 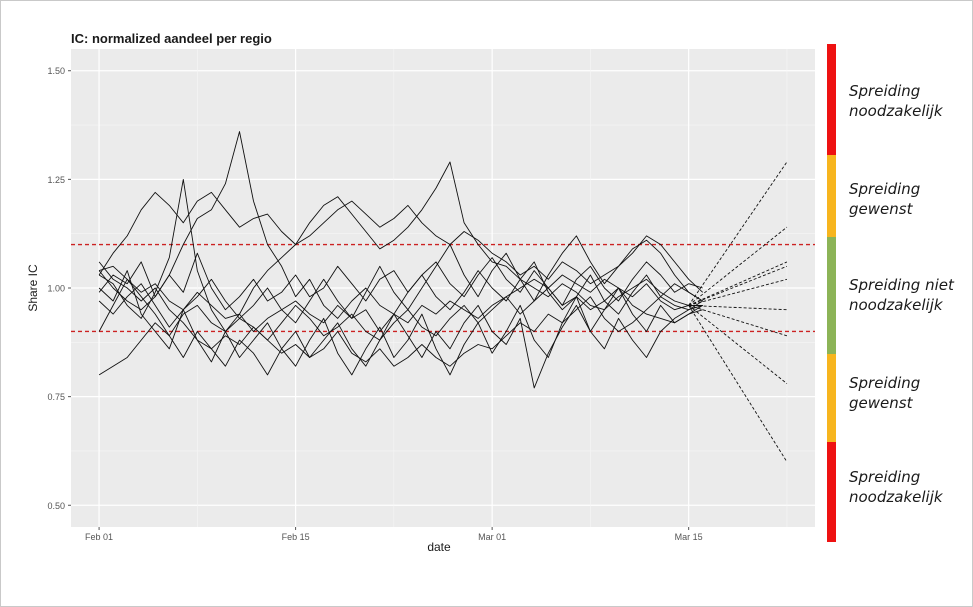 I want to click on y-tick-label: 0.75, so click(x=56, y=397).